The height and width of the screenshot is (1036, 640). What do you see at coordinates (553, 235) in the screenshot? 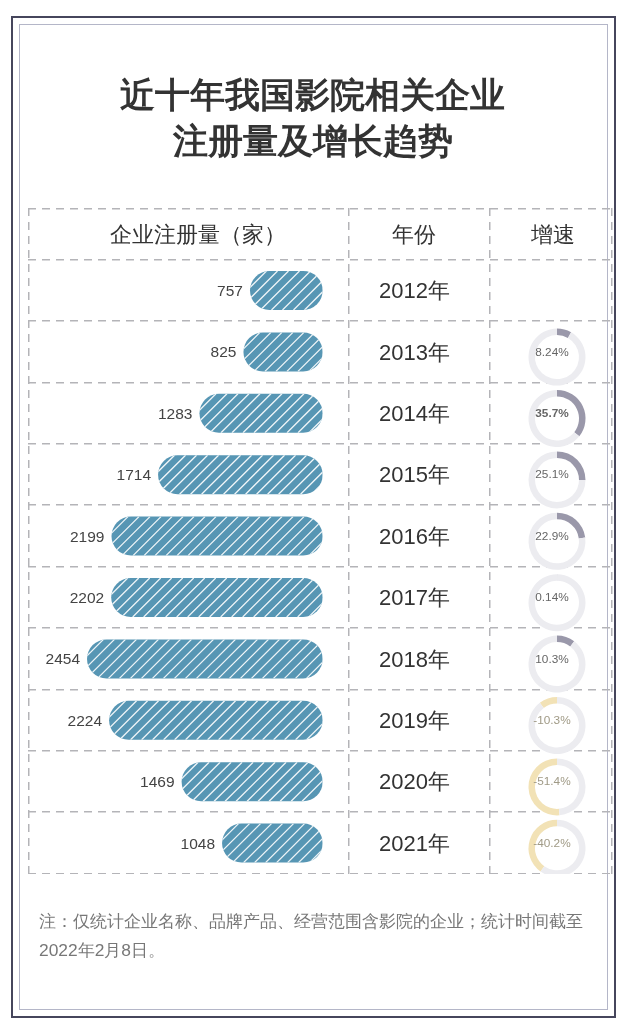
I see `text: 增速` at bounding box center [553, 235].